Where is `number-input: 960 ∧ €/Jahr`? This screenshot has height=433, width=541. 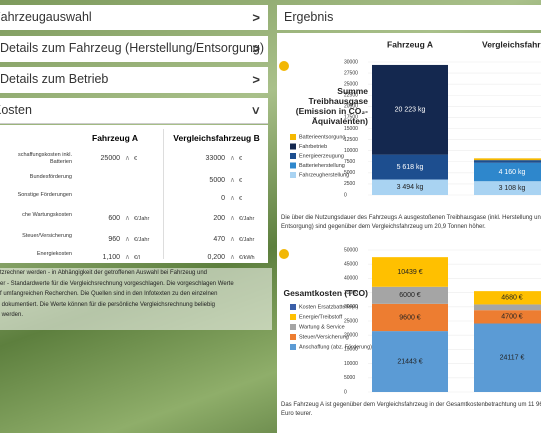 number-input: 960 ∧ €/Jahr is located at coordinates (125, 240).